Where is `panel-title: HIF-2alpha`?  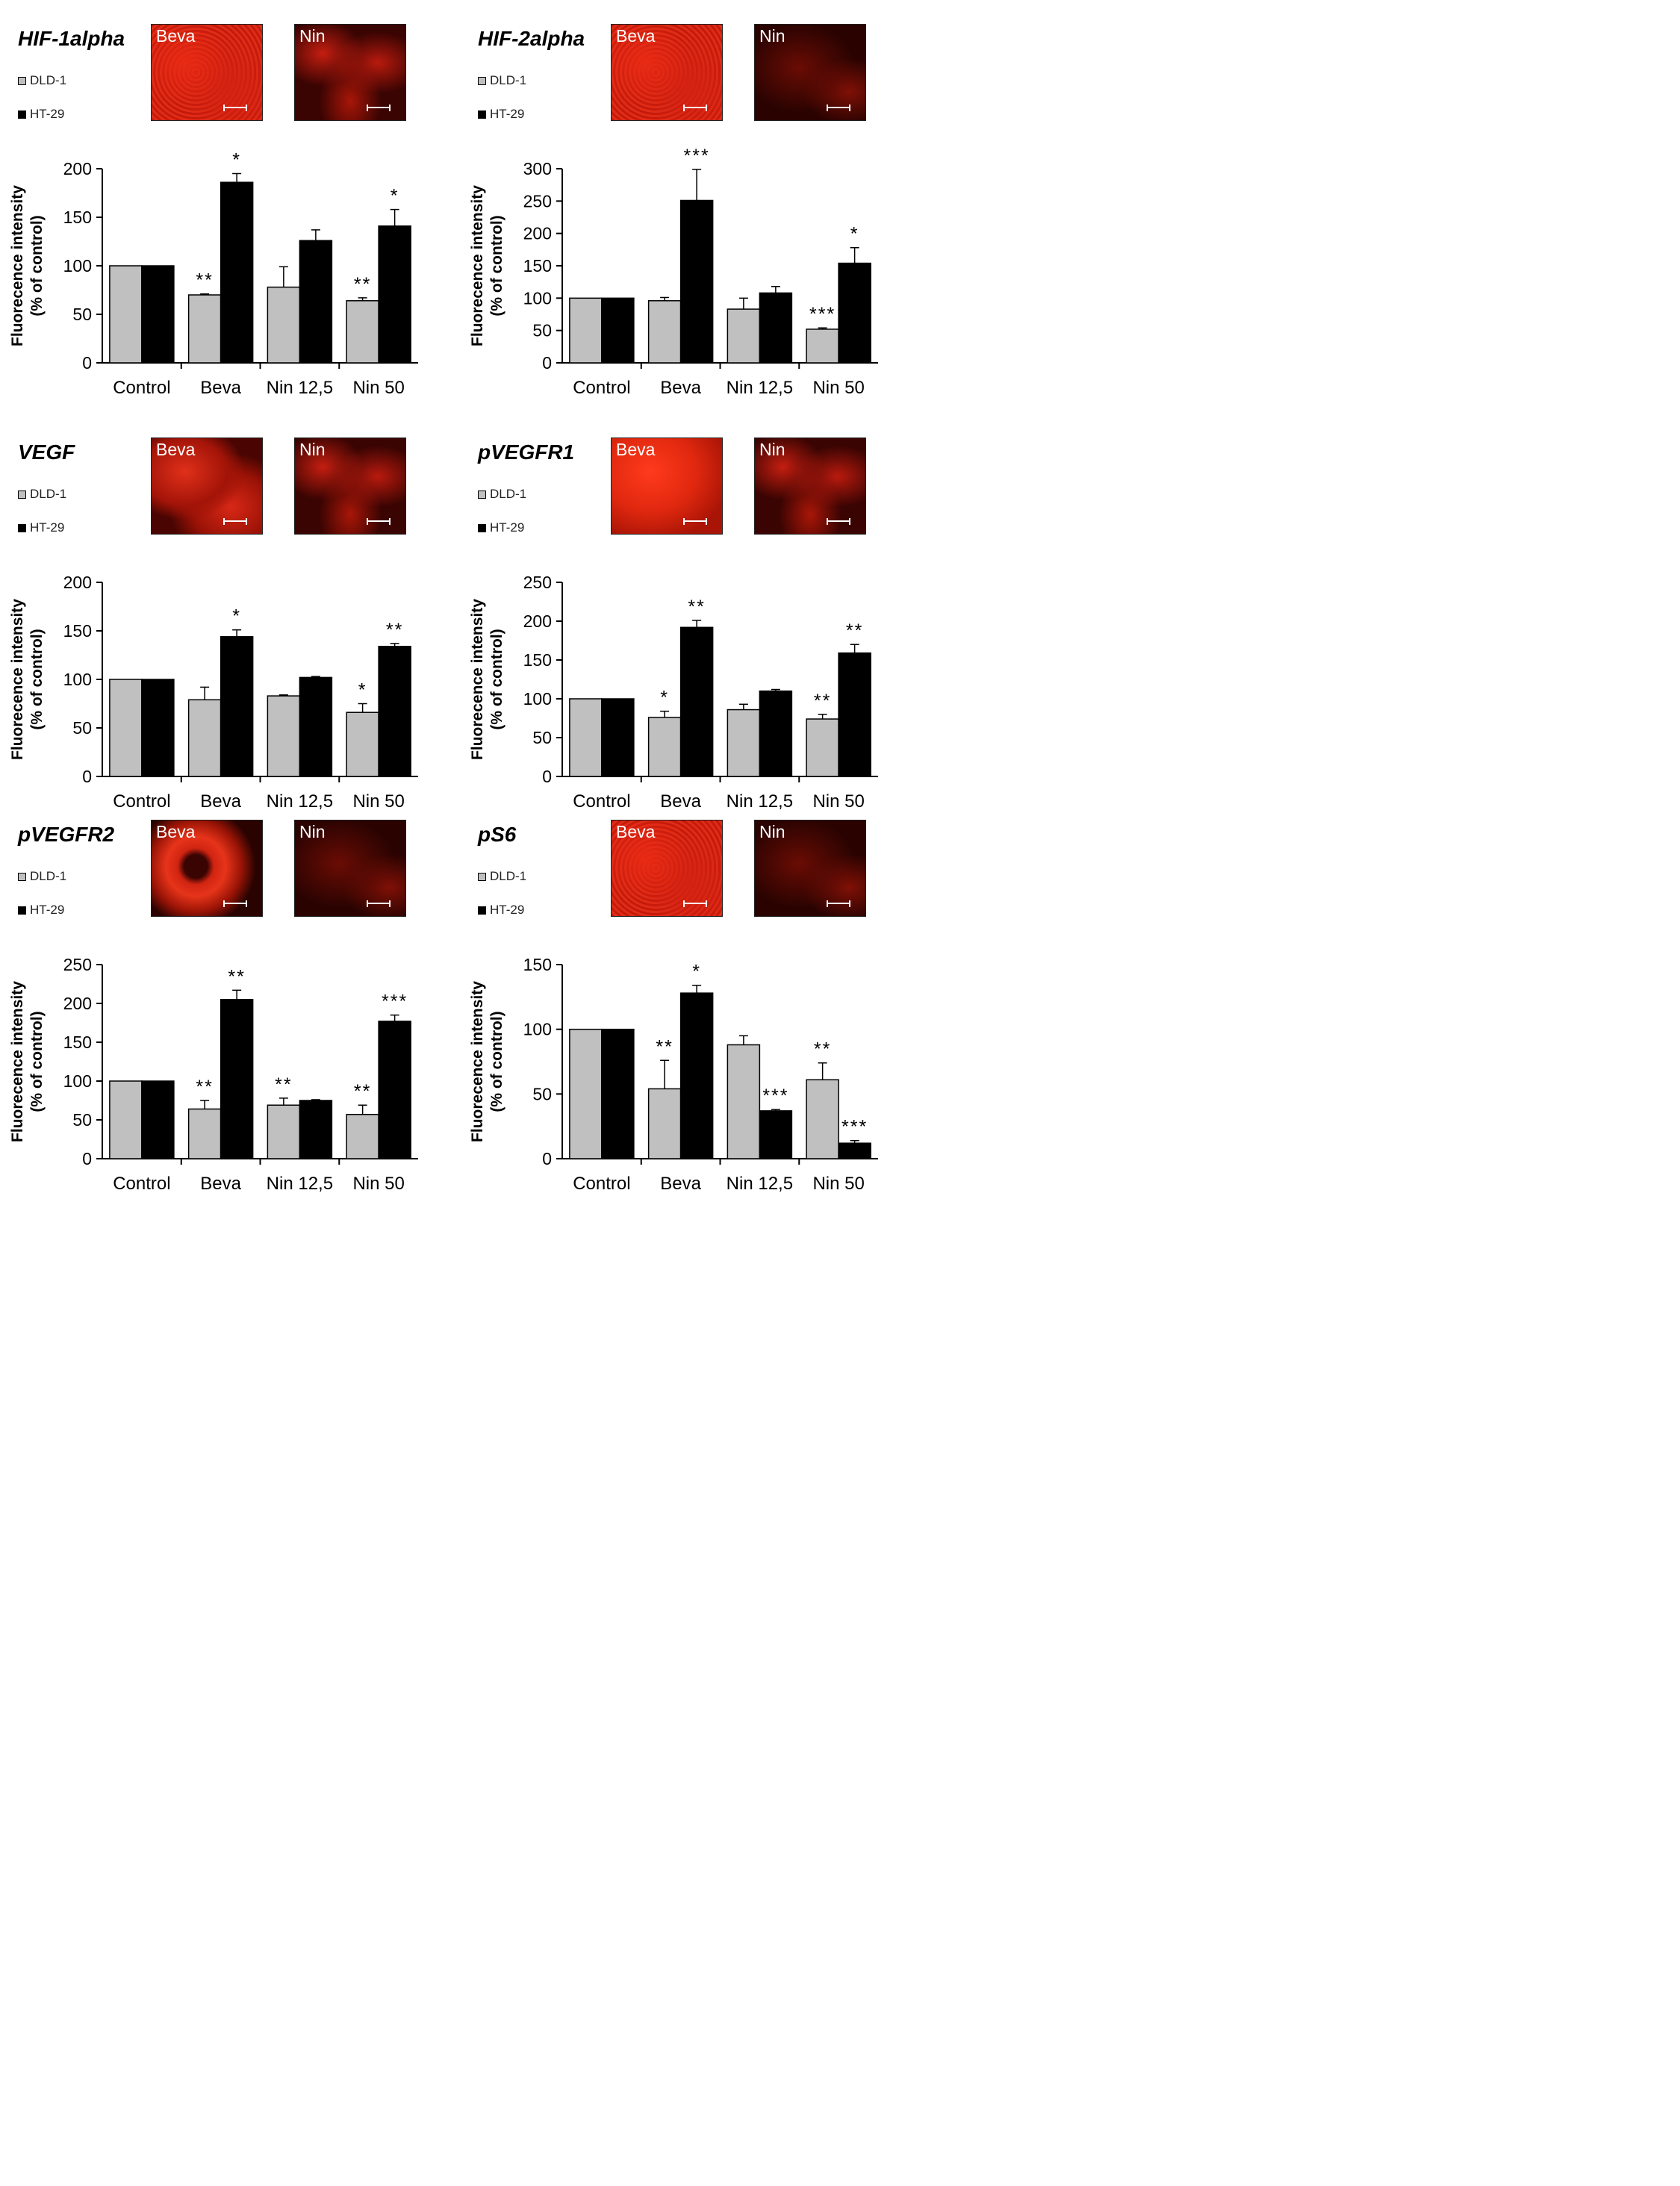
panel-title: HIF-2alpha is located at coordinates (531, 38).